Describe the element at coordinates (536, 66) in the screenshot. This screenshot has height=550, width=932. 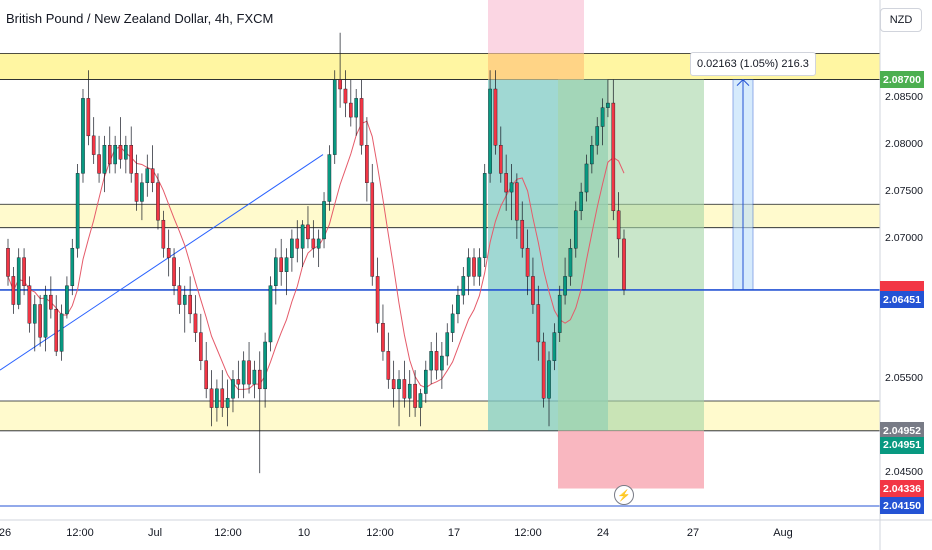
I see `orange-overlap` at that location.